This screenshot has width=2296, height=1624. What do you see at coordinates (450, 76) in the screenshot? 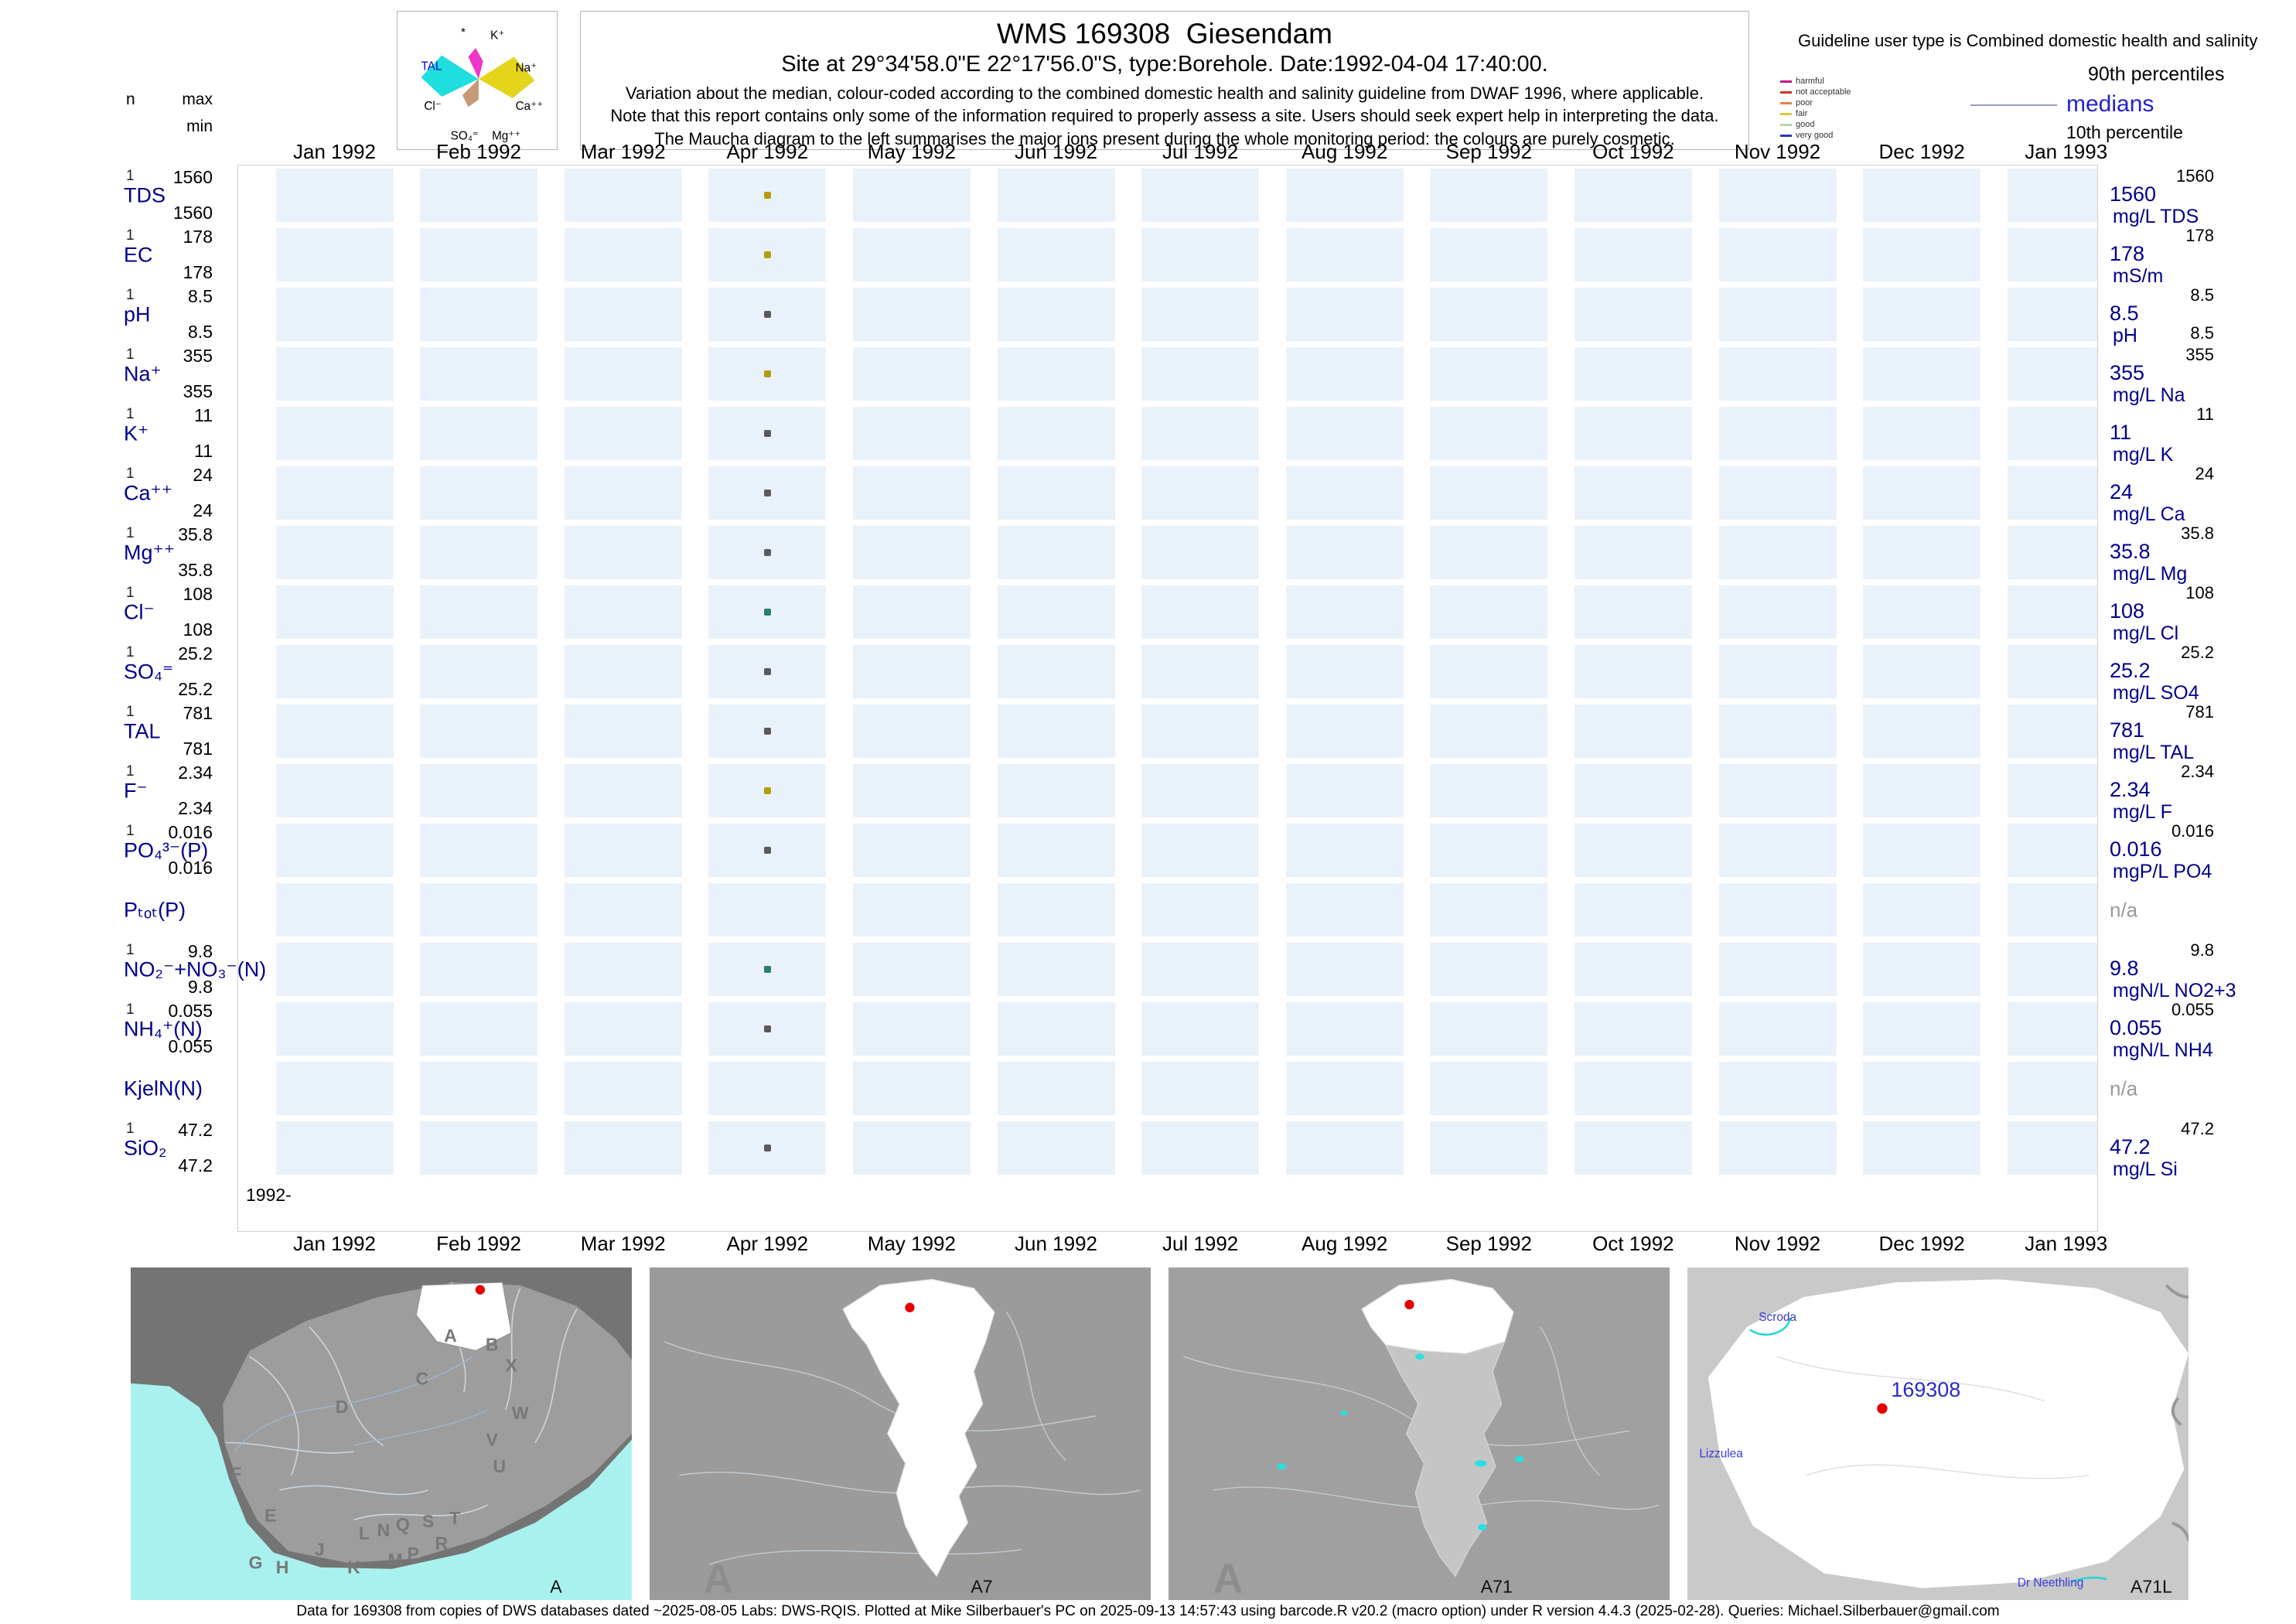
I see `maucha-wedge-cl` at bounding box center [450, 76].